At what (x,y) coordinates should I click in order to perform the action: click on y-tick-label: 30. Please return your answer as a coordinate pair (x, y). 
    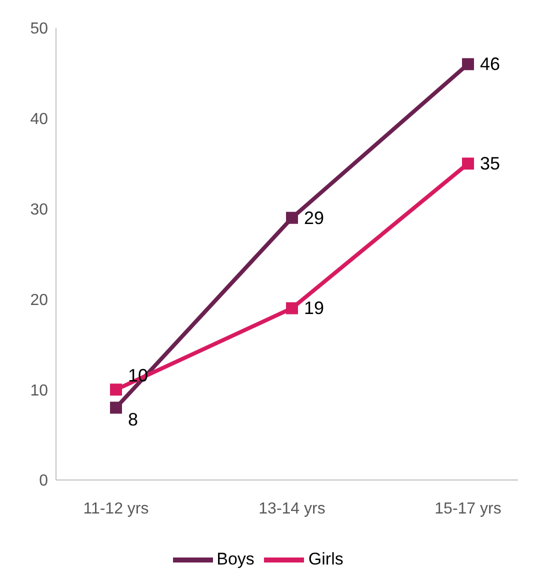
    Looking at the image, I should click on (39, 209).